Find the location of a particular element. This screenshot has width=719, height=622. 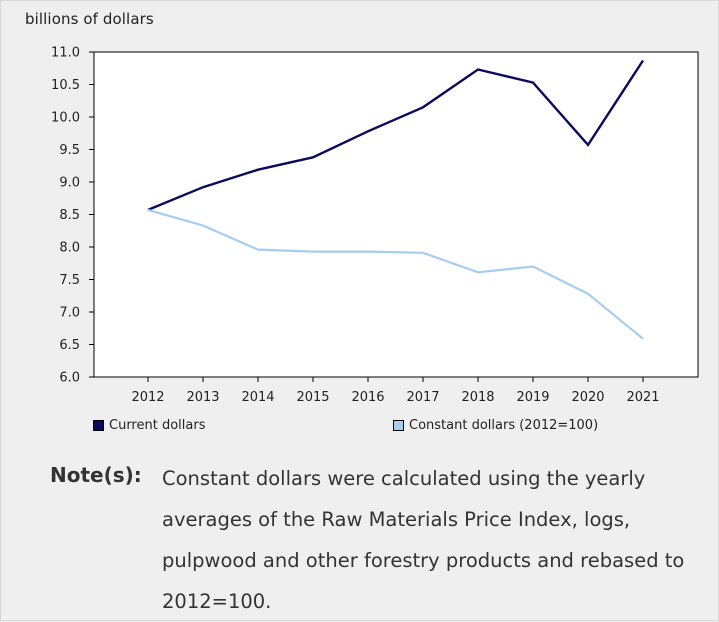

y-tick-label: 10.5 is located at coordinates (65, 85).